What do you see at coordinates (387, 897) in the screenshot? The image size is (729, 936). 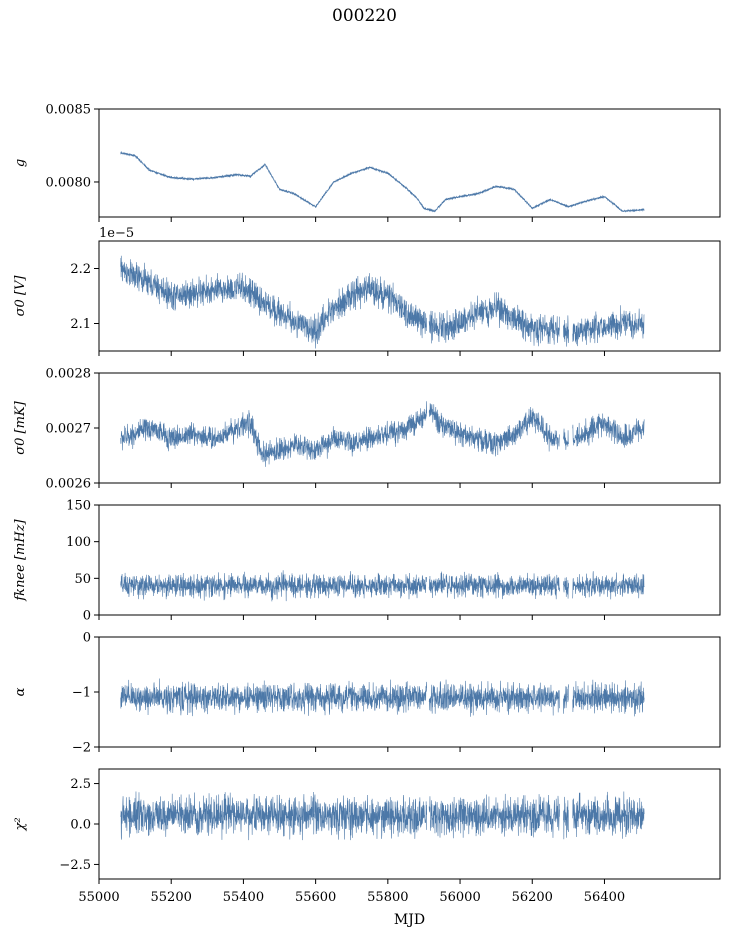 I see `x-tick-label: 55800` at bounding box center [387, 897].